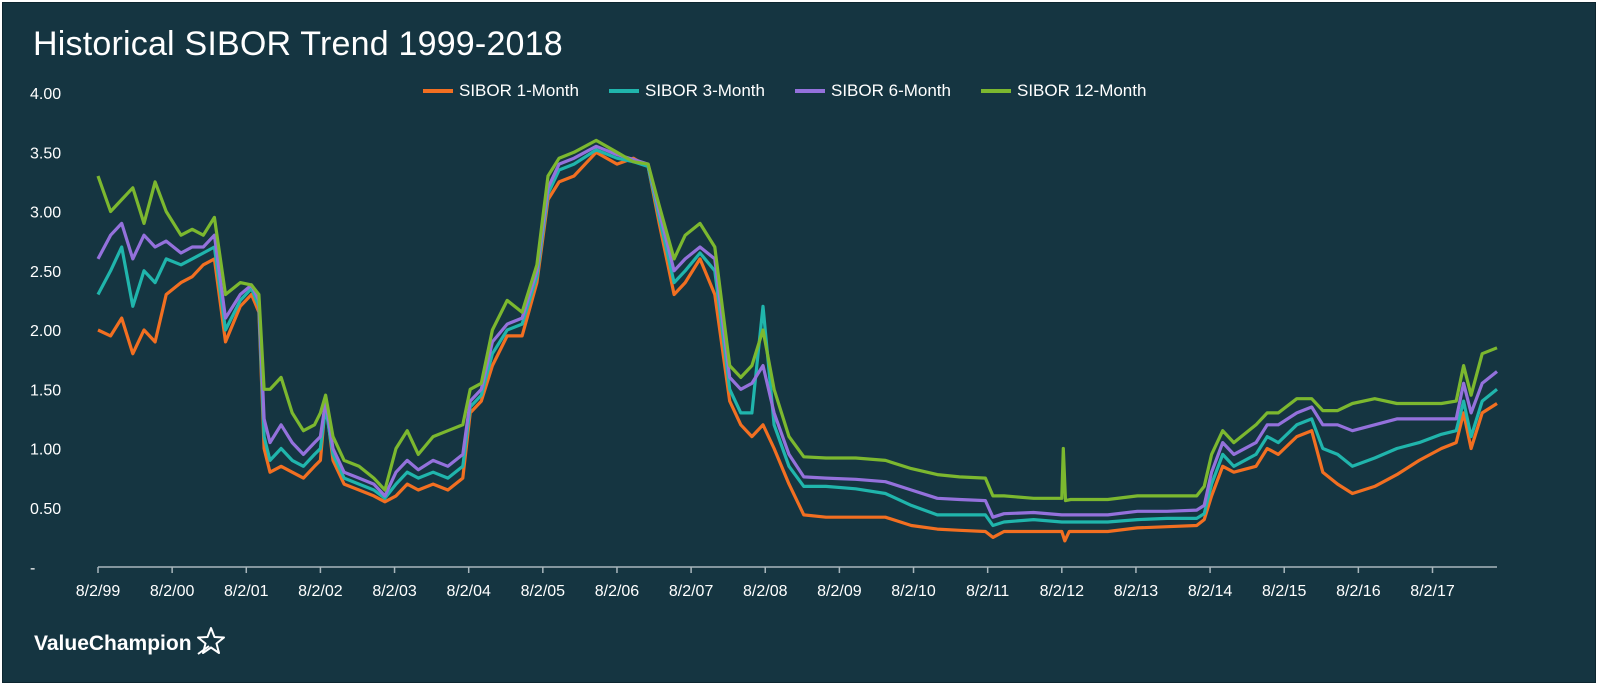 The image size is (1600, 687). Describe the element at coordinates (45, 153) in the screenshot. I see `y-tick-label: 3.50` at that location.